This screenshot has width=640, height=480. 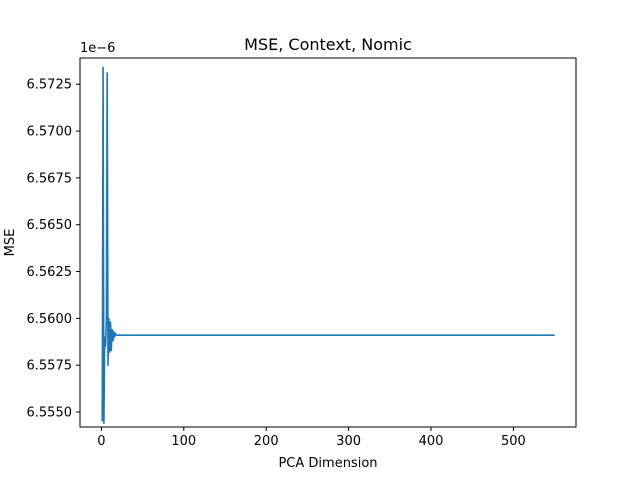 I want to click on x-tick-label: 100, so click(x=183, y=441).